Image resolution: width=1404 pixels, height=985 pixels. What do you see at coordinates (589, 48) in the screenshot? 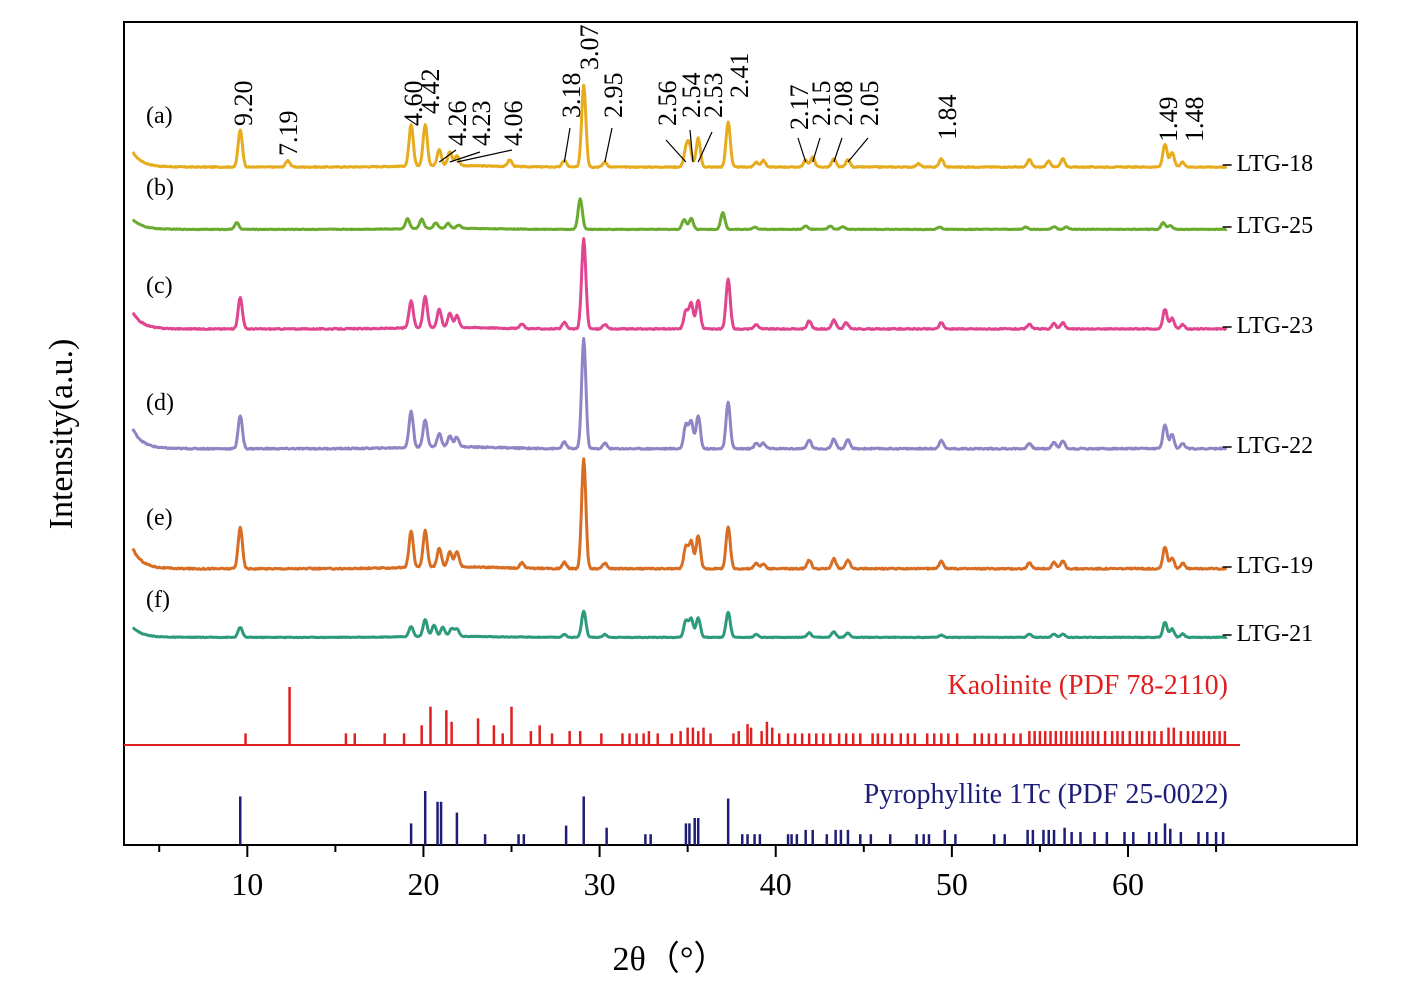
I see `peak-label: 3.07` at bounding box center [589, 48].